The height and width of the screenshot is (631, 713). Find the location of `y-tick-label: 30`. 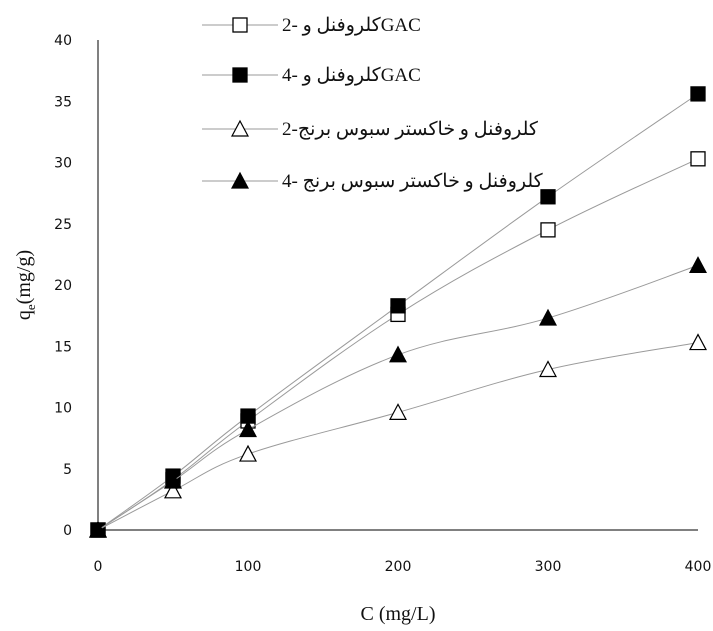

y-tick-label: 30 is located at coordinates (63, 164).